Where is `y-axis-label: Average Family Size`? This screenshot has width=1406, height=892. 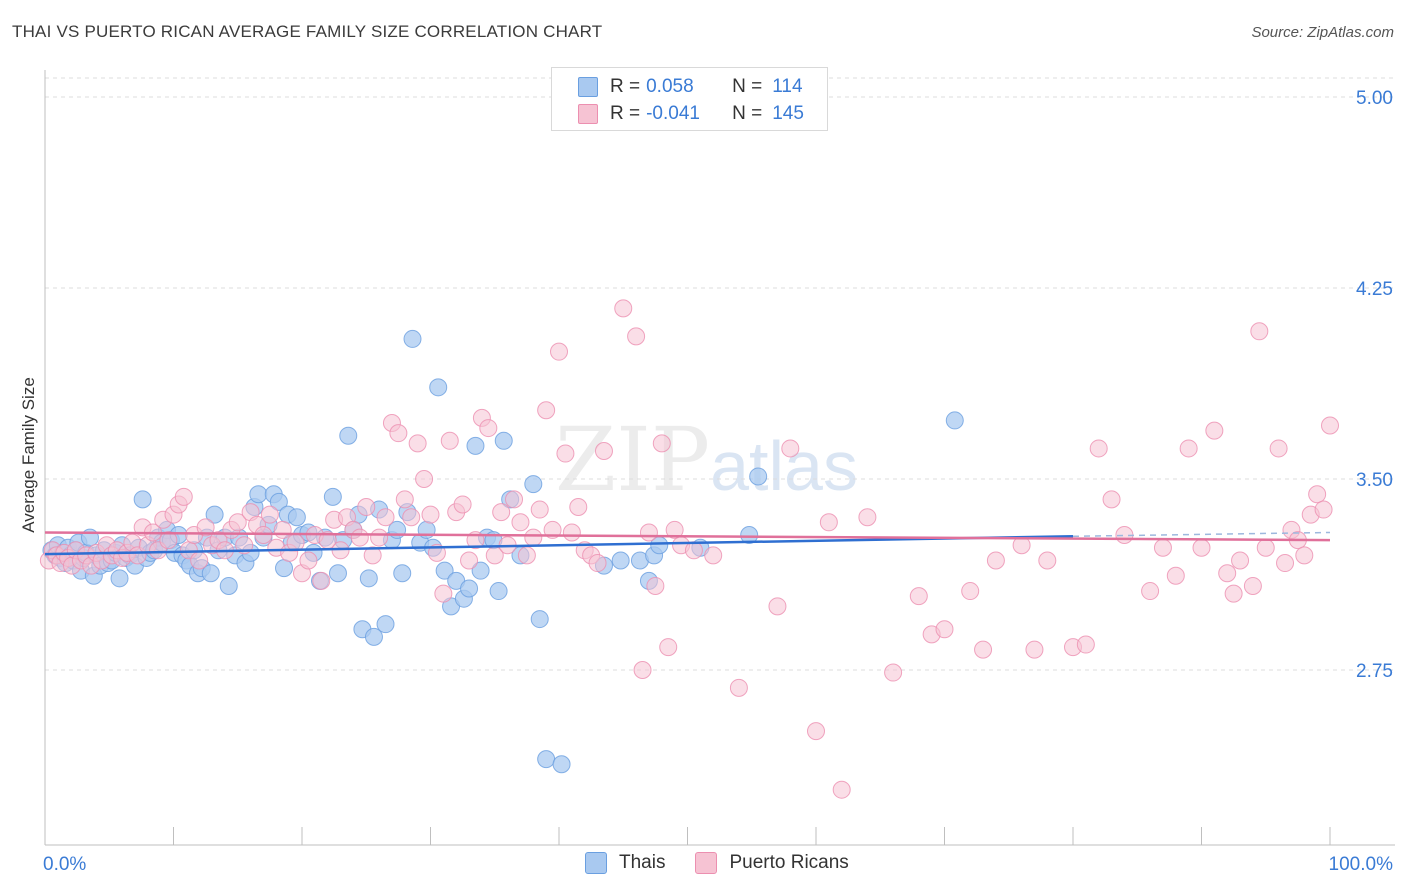
y-axis-label: Average Family Size is located at coordinates (28, 455).